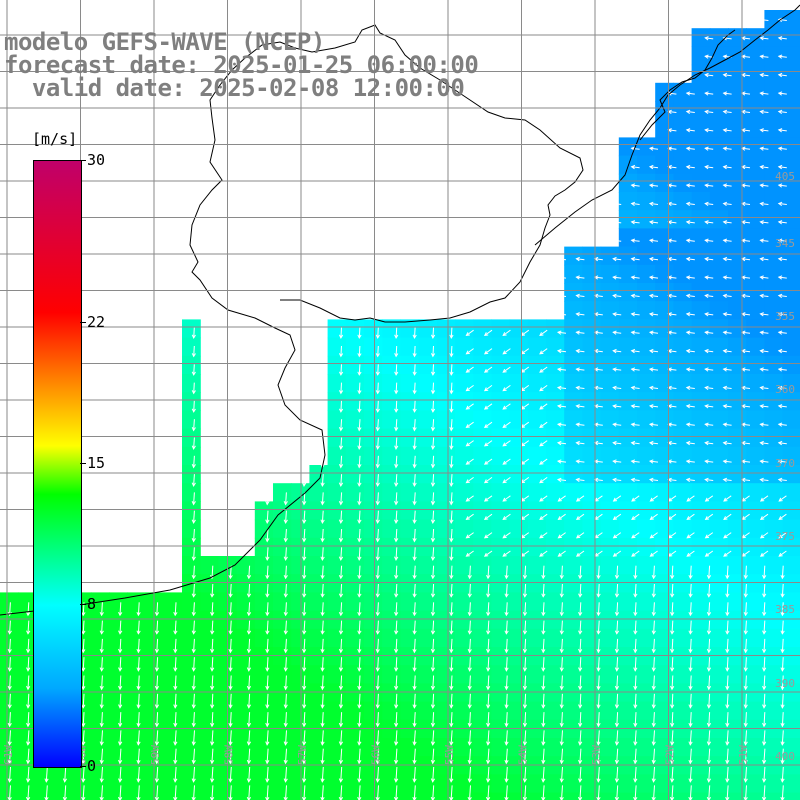  I want to click on latitude-label: 405, so click(785, 176).